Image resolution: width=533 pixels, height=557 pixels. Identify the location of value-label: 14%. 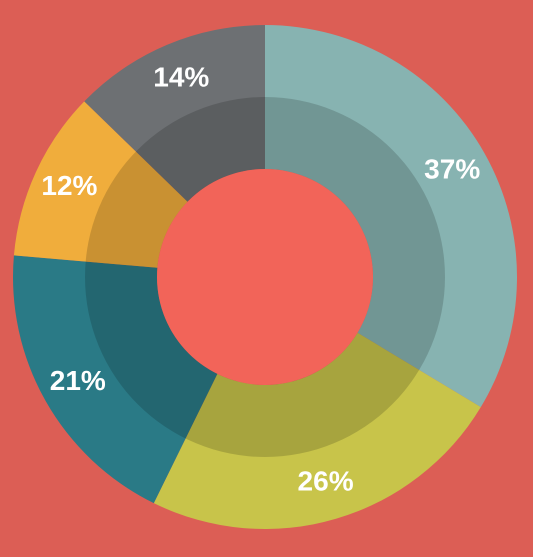
(181, 76).